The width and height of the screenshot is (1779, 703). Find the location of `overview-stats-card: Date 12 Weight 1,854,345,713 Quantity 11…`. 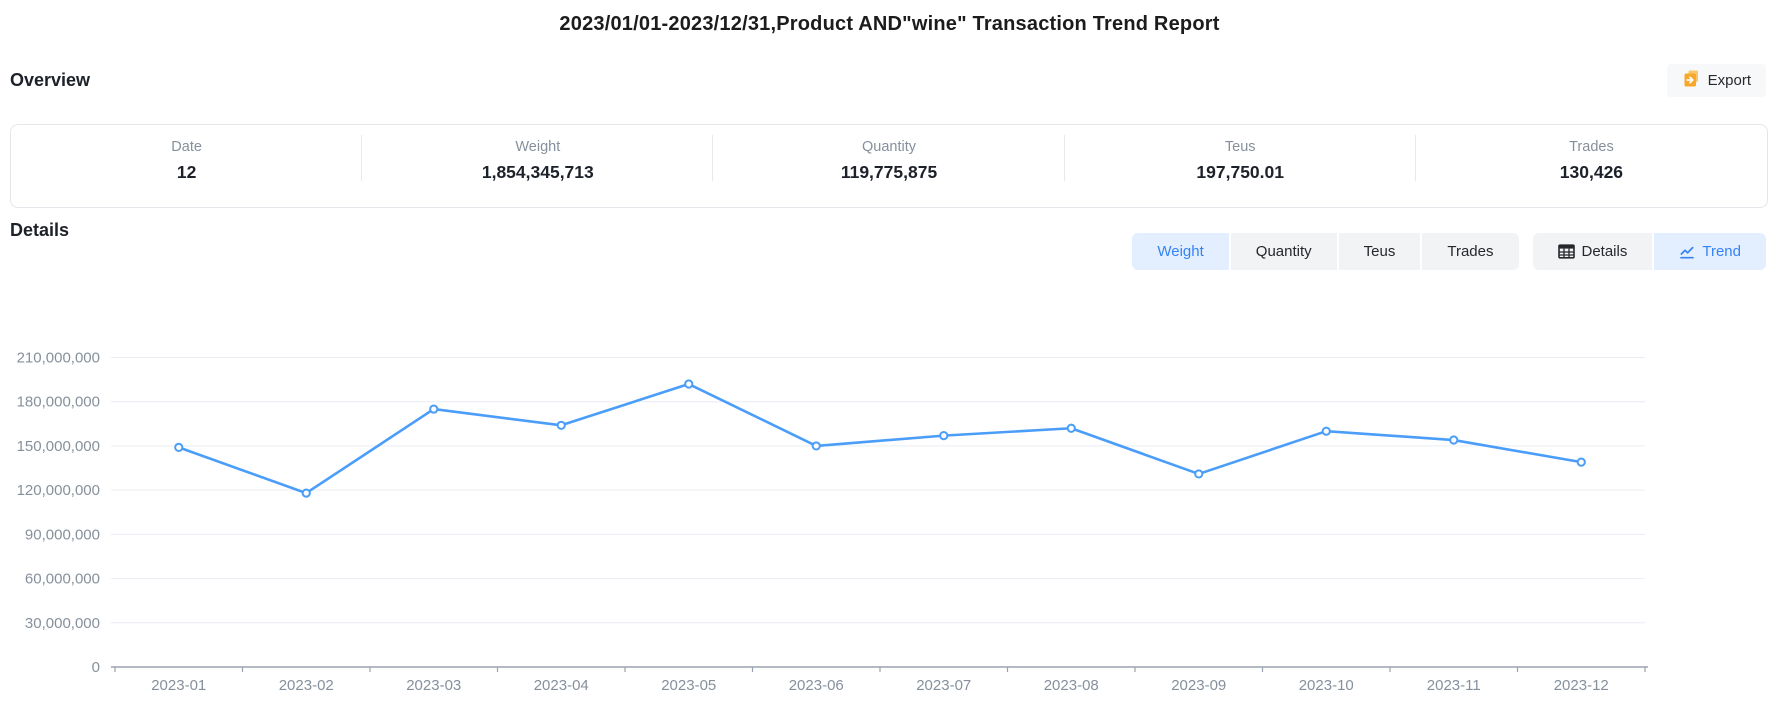

overview-stats-card: Date 12 Weight 1,854,345,713 Quantity 11… is located at coordinates (889, 166).